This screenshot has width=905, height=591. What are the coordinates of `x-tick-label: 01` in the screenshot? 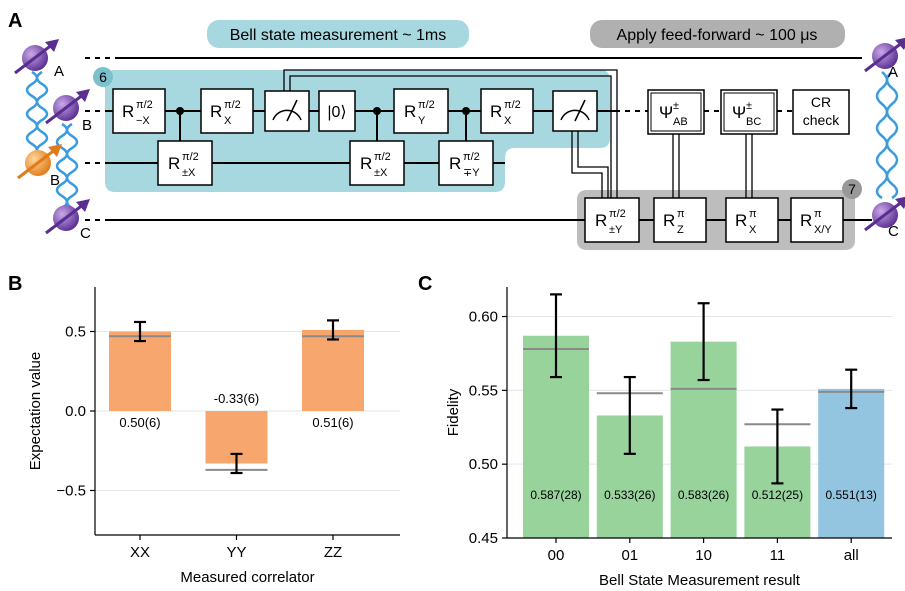 It's located at (629, 555).